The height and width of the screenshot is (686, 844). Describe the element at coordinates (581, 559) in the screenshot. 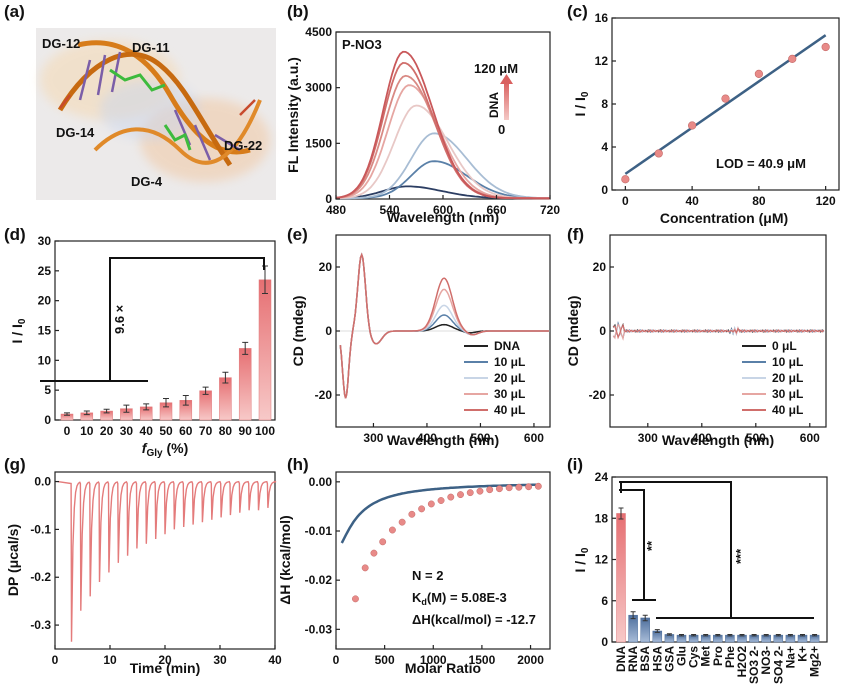

I see `y-axis-title-i: I / I0` at that location.